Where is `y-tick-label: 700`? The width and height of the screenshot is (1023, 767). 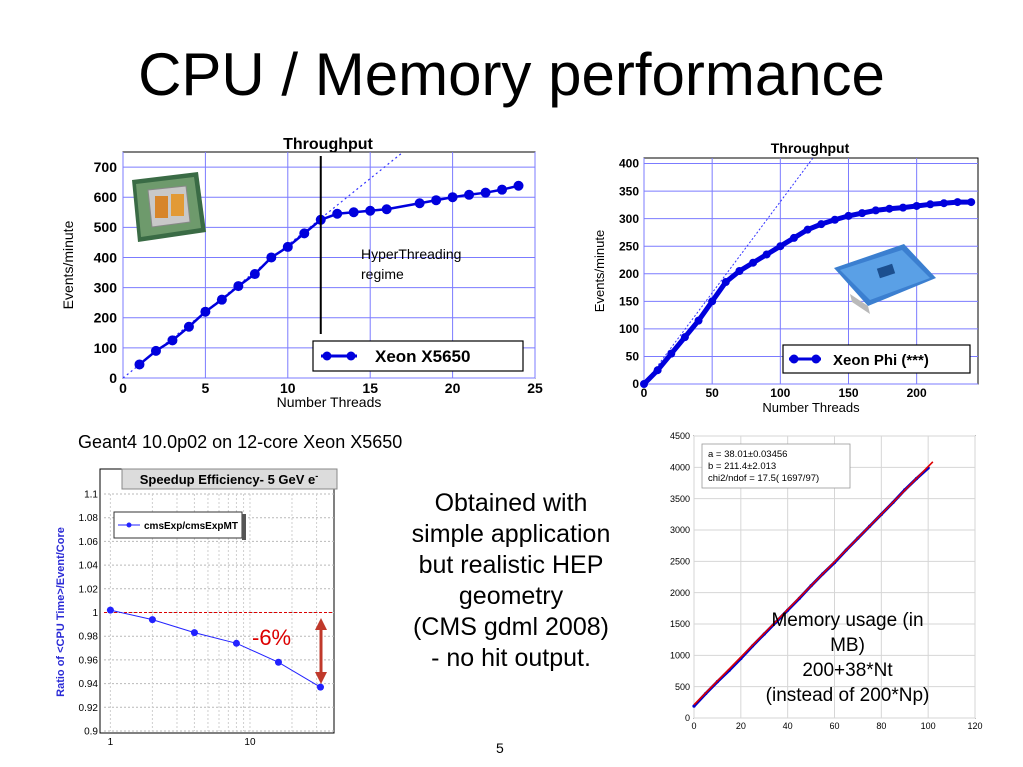
y-tick-label: 700 is located at coordinates (106, 167).